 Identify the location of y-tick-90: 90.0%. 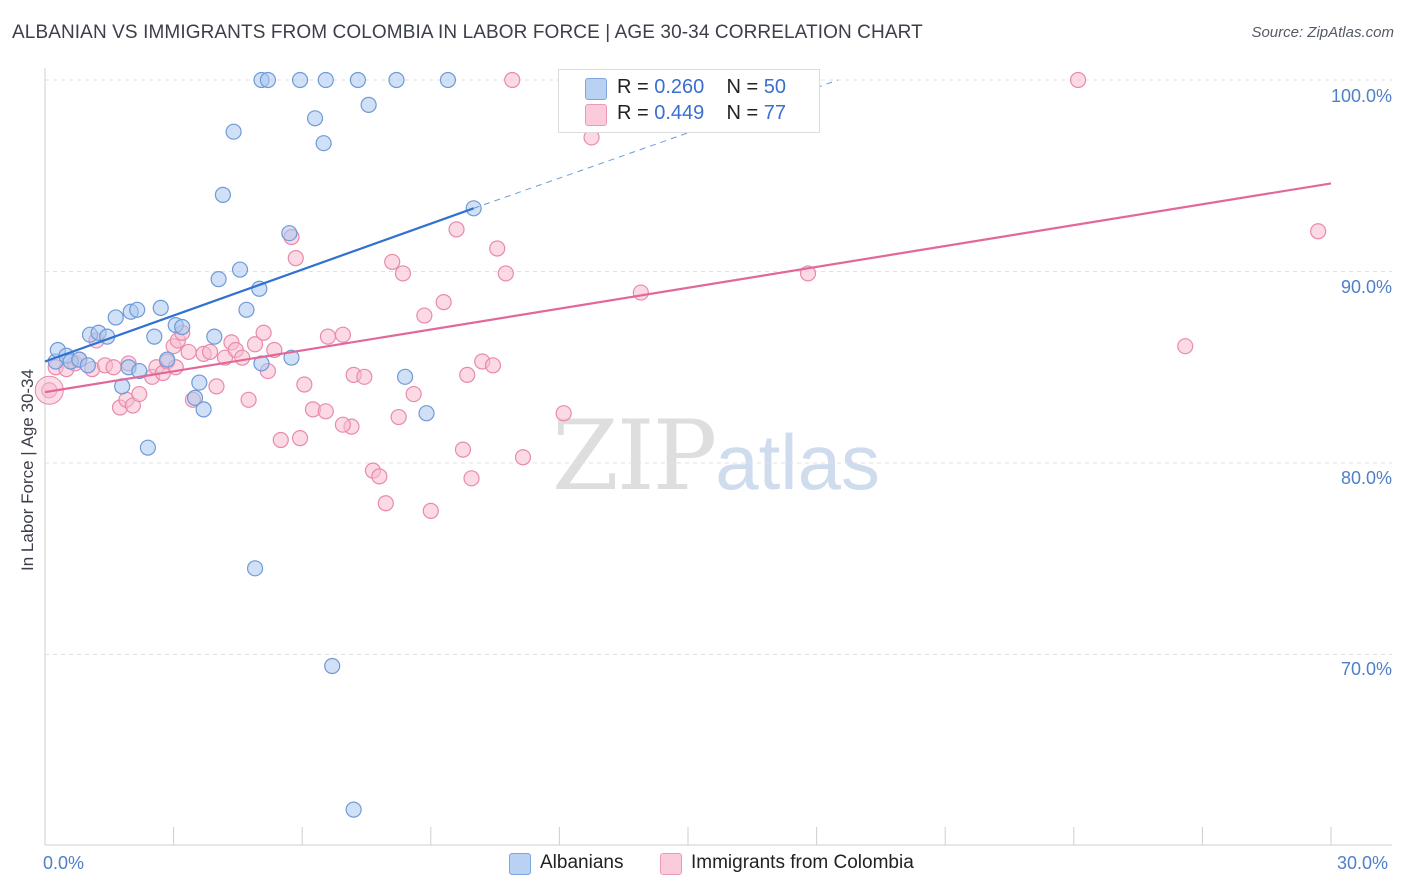
(1366, 287).